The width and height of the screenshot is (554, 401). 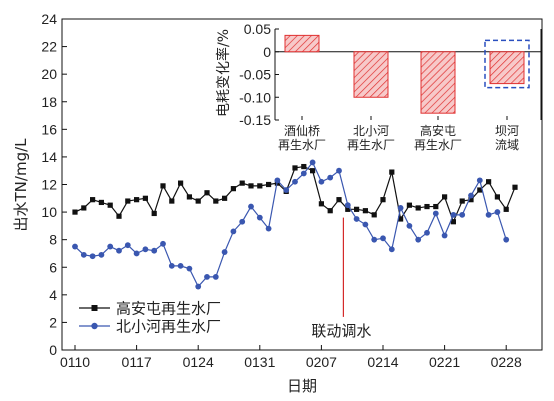 What do you see at coordinates (321, 362) in the screenshot?
I see `x-tick-label: 0207` at bounding box center [321, 362].